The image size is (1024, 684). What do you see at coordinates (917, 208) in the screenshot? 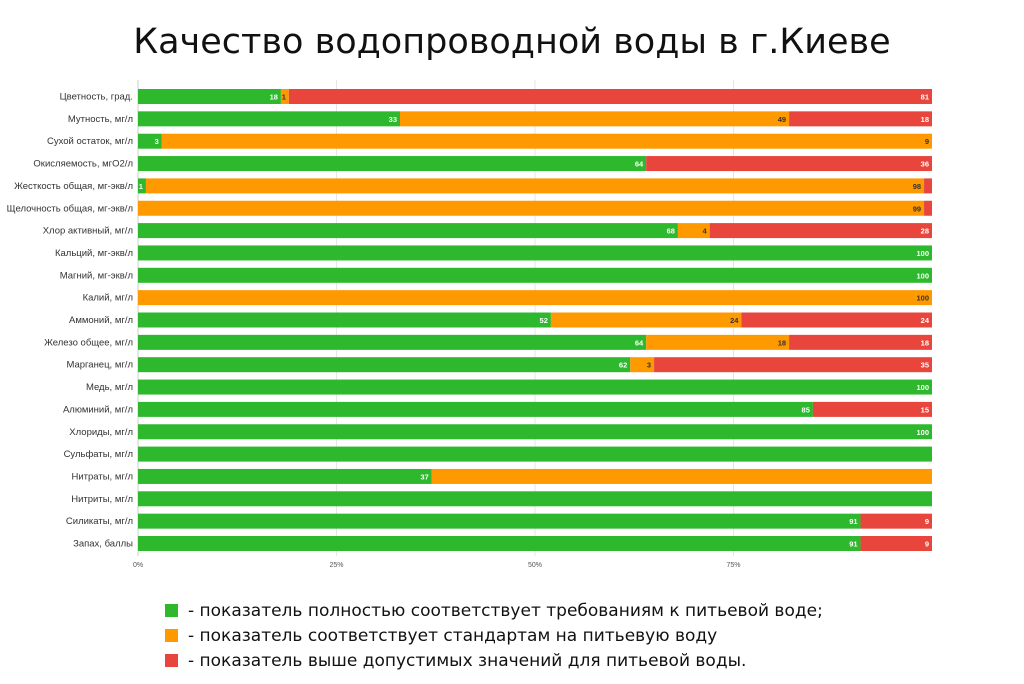
I see `data-label: 99` at bounding box center [917, 208].